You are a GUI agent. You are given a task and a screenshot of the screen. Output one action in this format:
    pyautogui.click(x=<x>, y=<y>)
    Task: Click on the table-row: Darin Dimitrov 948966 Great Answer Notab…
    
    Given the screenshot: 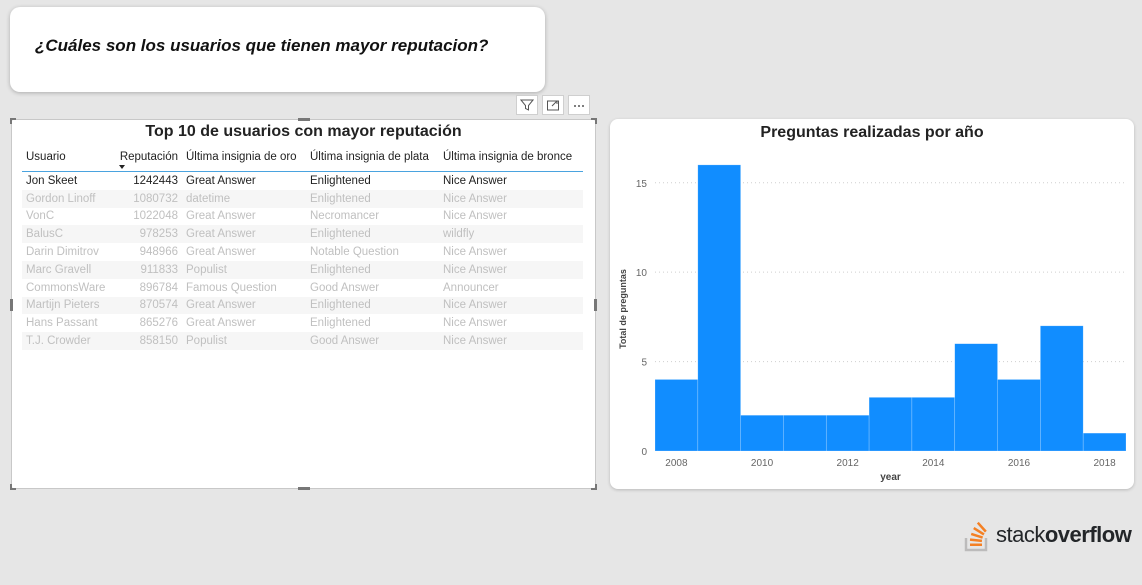 What is the action you would take?
    pyautogui.click(x=302, y=252)
    